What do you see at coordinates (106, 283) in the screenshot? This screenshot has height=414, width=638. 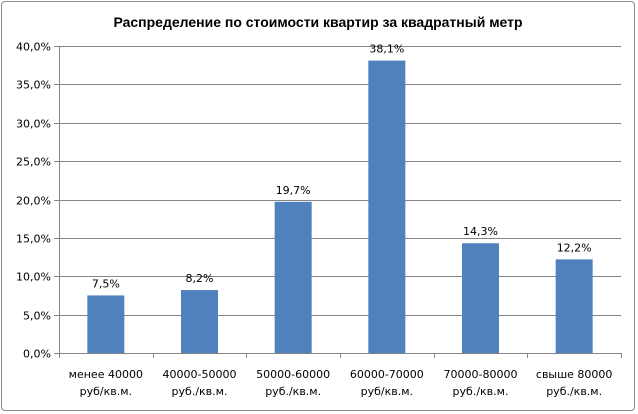 I see `data-label: 7,5%` at bounding box center [106, 283].